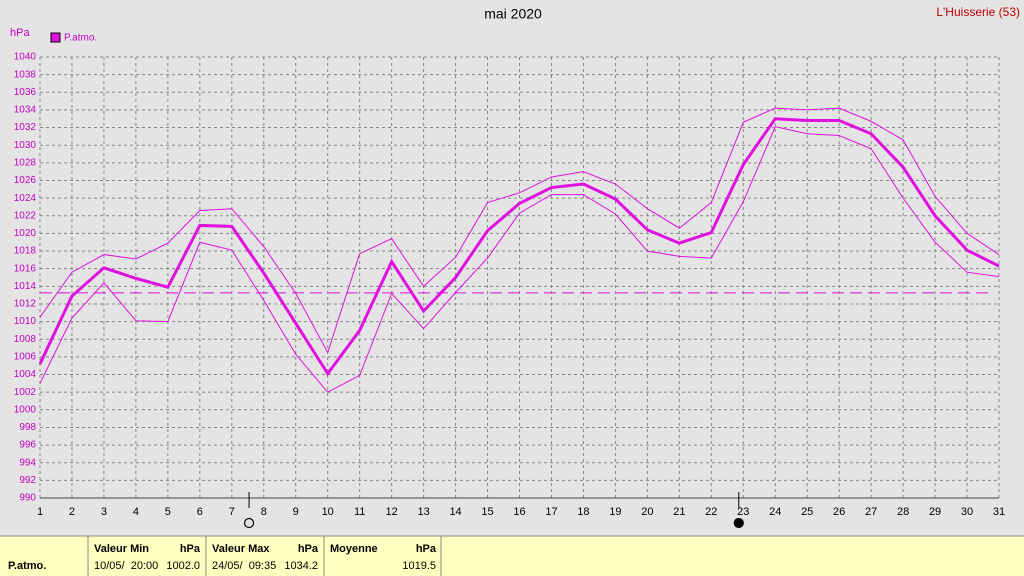 The image size is (1024, 576). Describe the element at coordinates (999, 512) in the screenshot. I see `x-tick-label: 31` at that location.